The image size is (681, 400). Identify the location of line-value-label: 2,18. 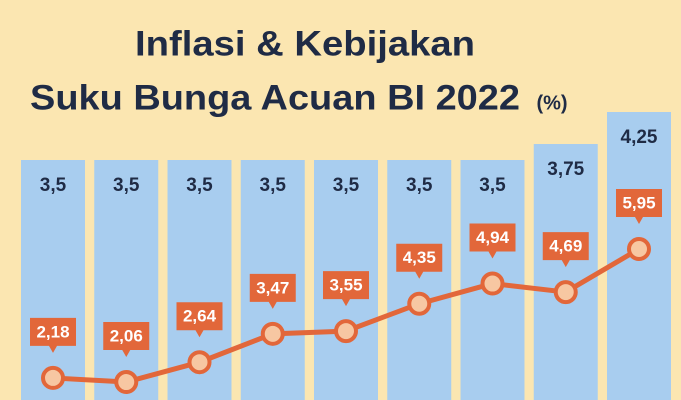
(52, 331).